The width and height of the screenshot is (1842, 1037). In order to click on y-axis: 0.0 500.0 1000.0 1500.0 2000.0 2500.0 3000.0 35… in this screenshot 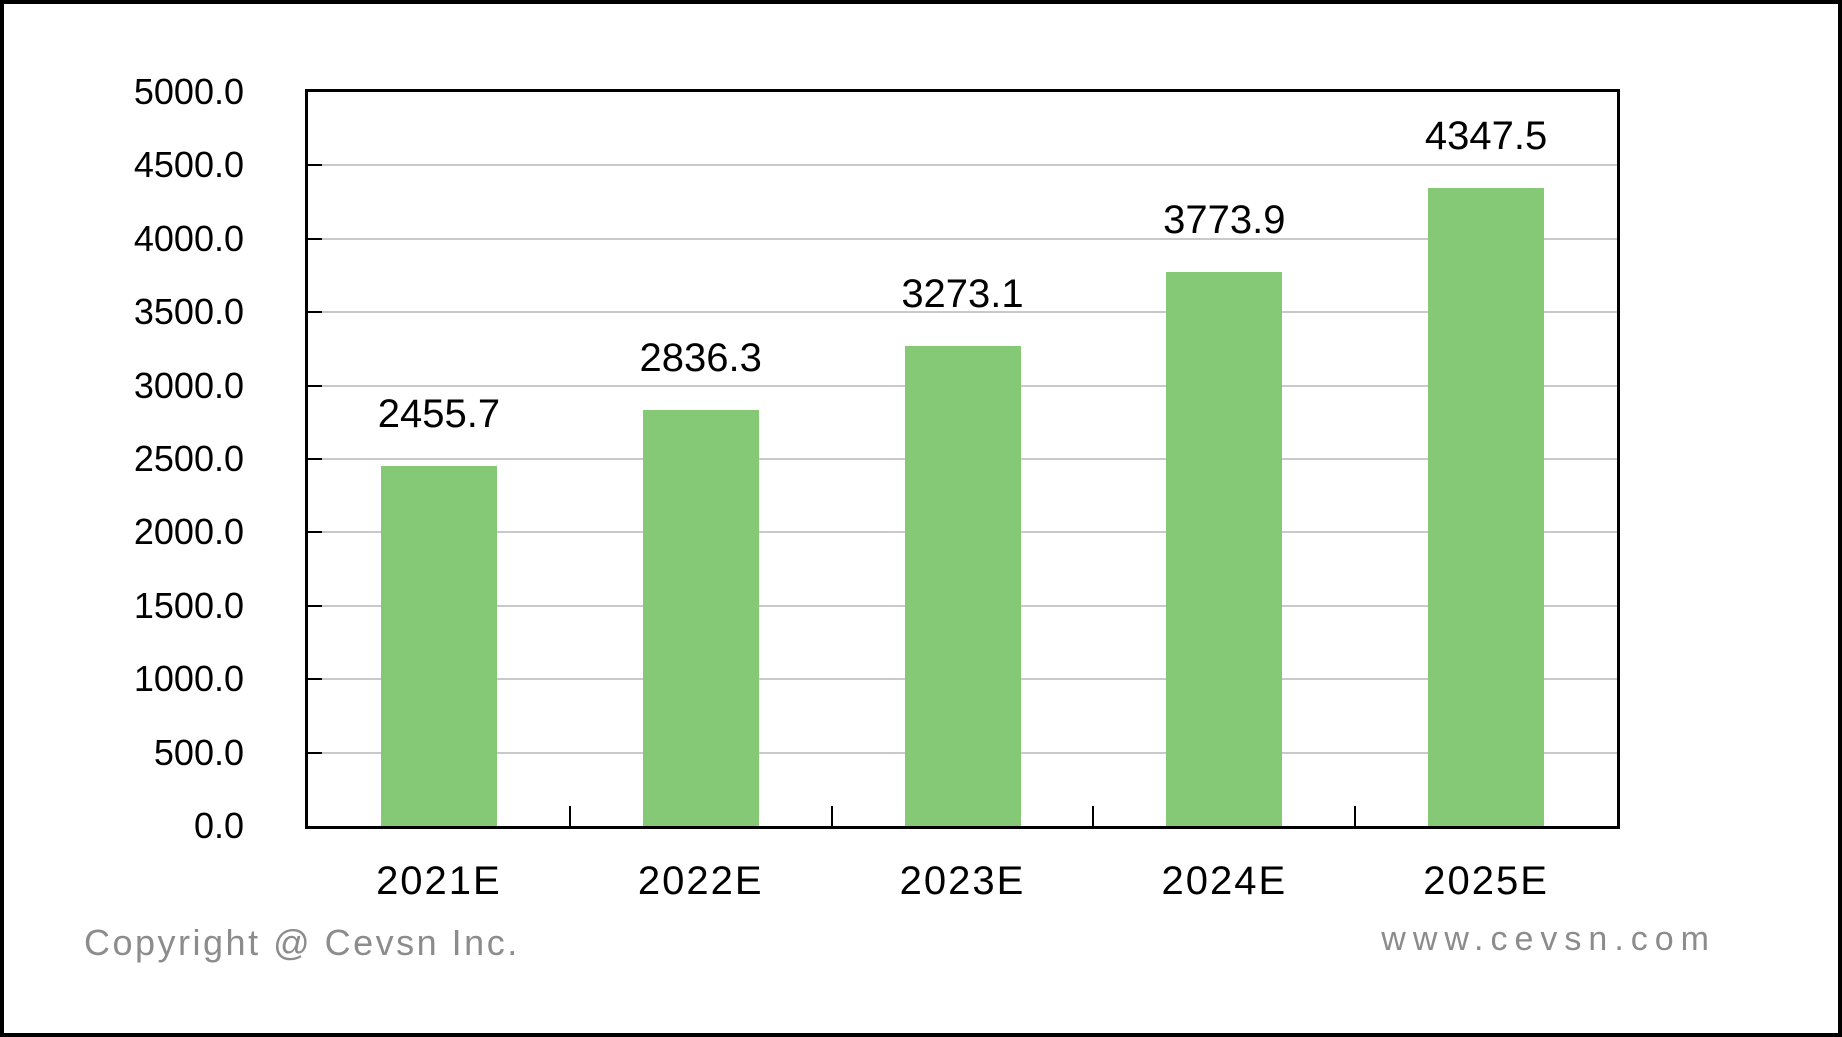, I will do `click(124, 458)`.